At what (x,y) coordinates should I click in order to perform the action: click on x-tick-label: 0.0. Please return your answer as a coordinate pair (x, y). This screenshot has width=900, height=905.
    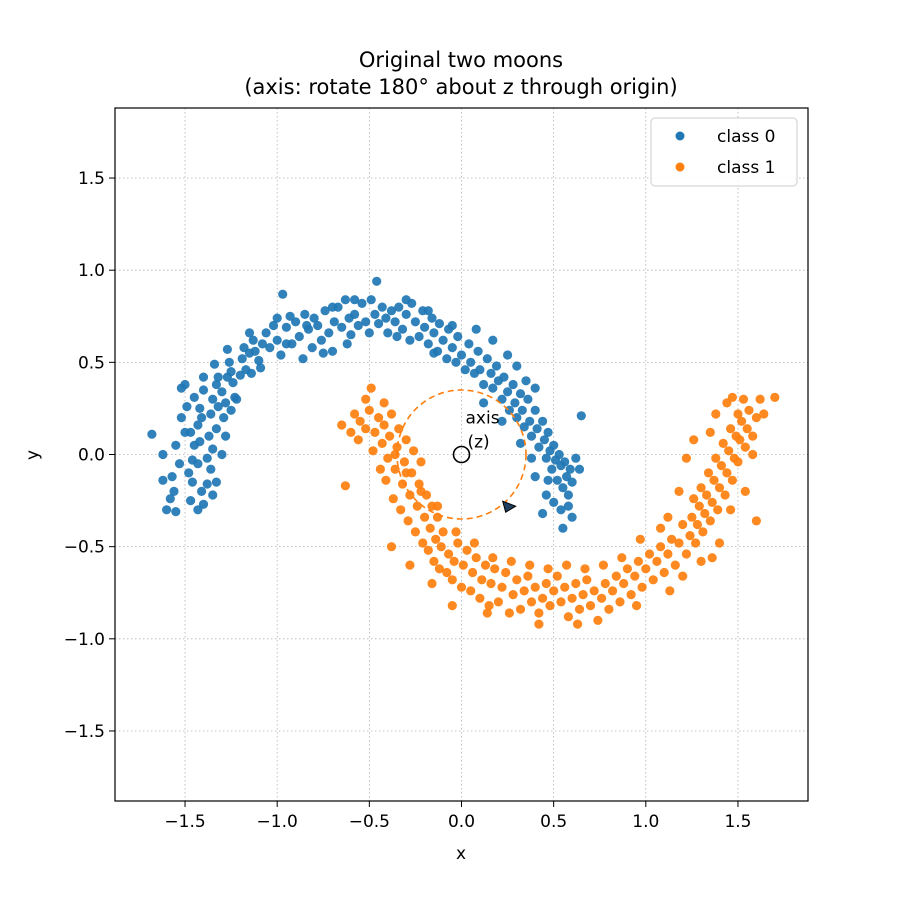
    Looking at the image, I should click on (461, 822).